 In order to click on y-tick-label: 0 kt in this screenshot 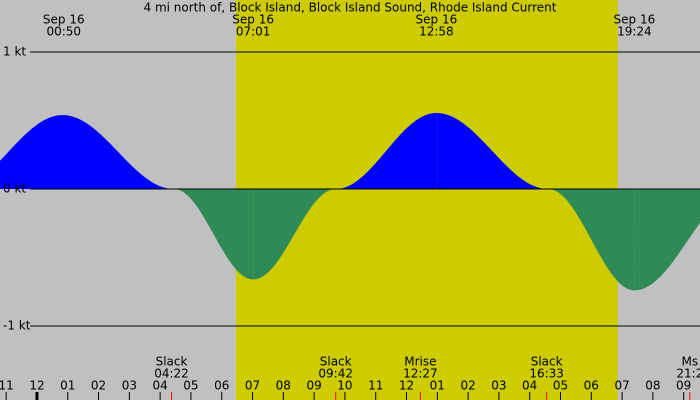, I will do `click(14, 189)`.